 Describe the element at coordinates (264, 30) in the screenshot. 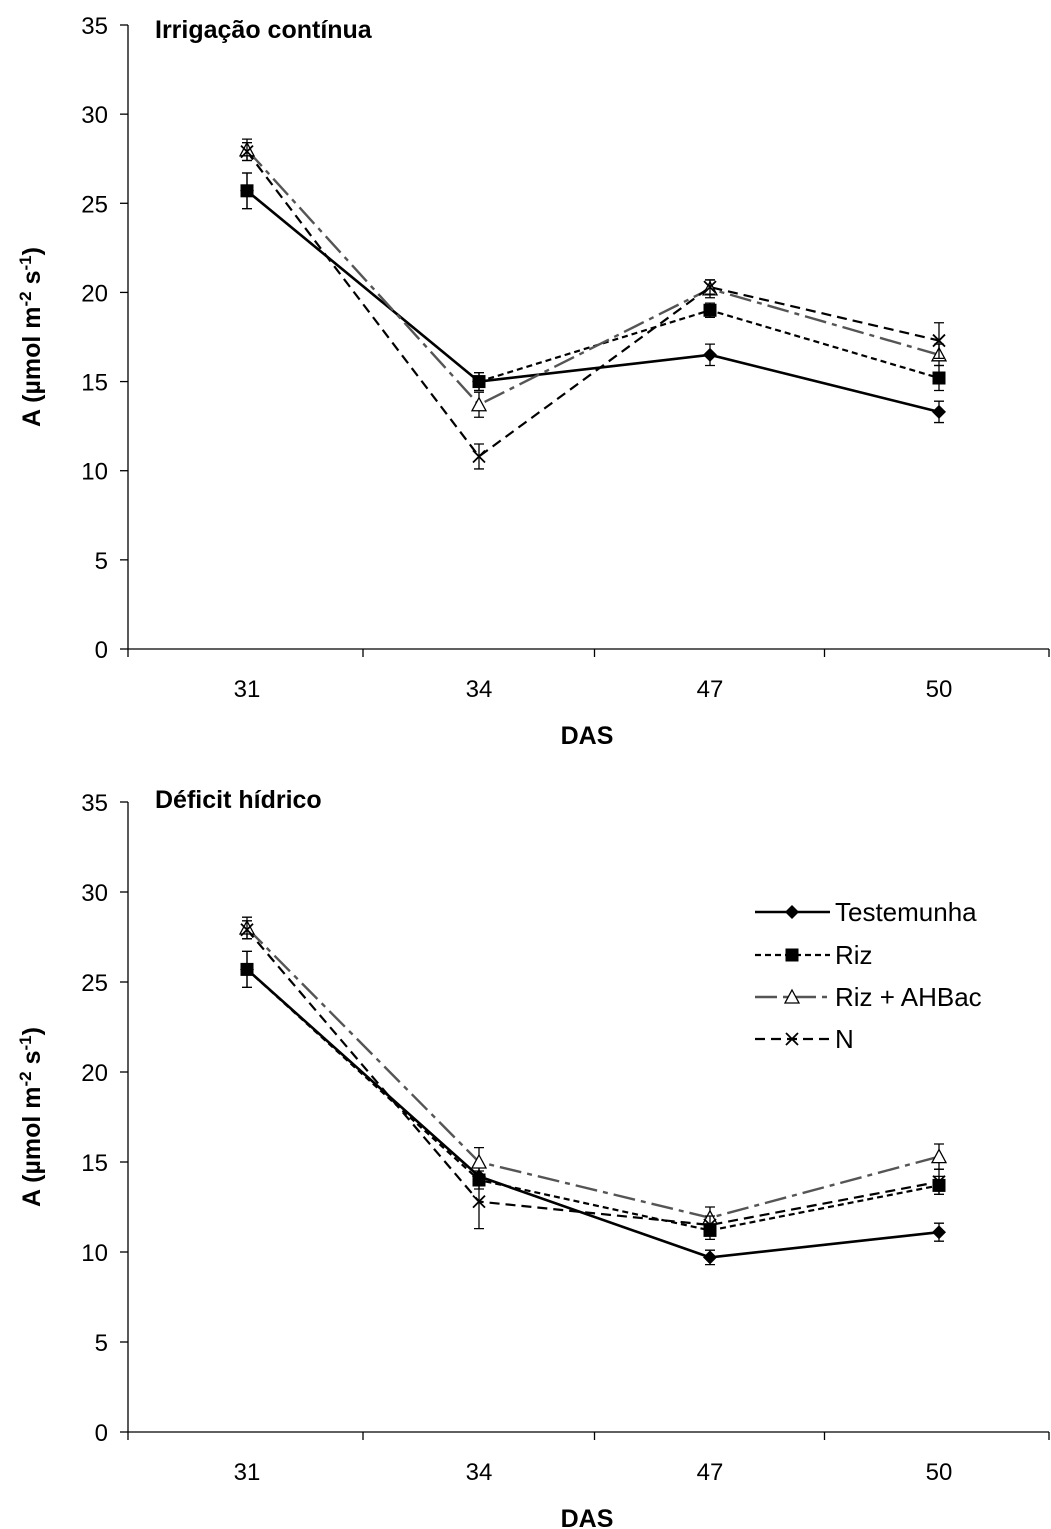

I see `panel-title: Irrigação contínua` at that location.